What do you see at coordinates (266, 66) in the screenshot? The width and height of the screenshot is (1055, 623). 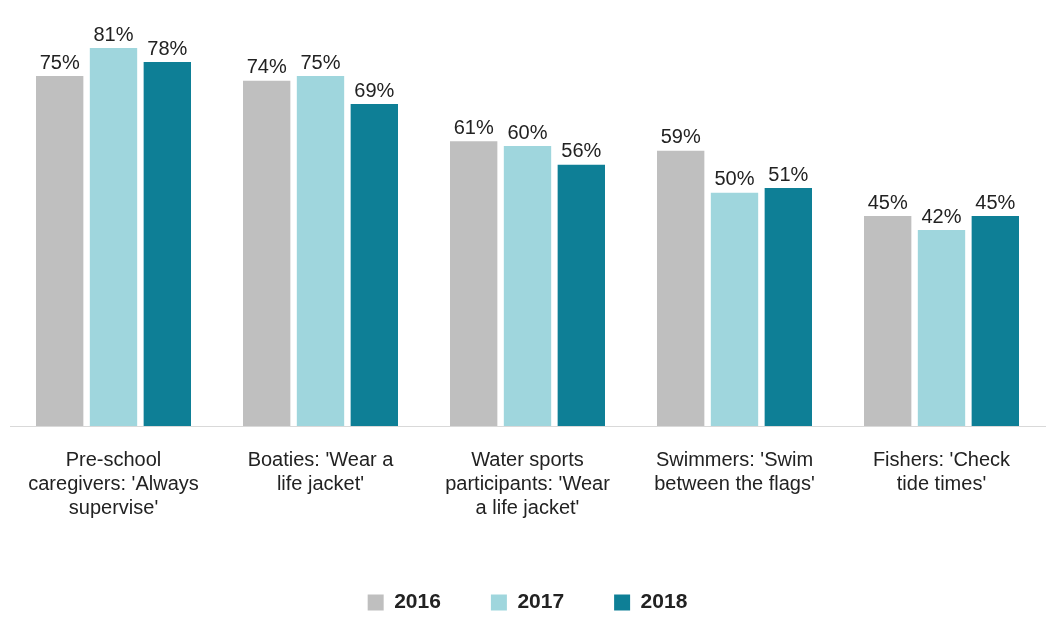 I see `data-label: 74%` at bounding box center [266, 66].